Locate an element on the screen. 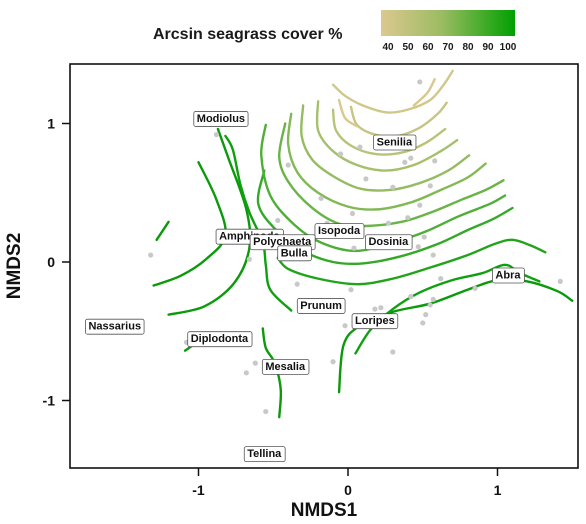 This screenshot has width=586, height=524. species-label-prunum: Prunum is located at coordinates (321, 306).